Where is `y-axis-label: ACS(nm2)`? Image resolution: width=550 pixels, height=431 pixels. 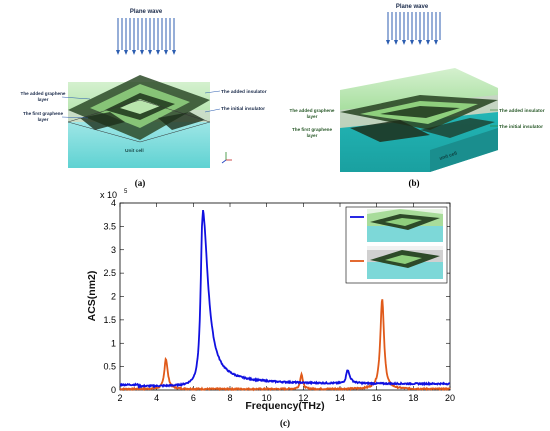
y-axis-label: ACS(nm2) is located at coordinates (92, 296).